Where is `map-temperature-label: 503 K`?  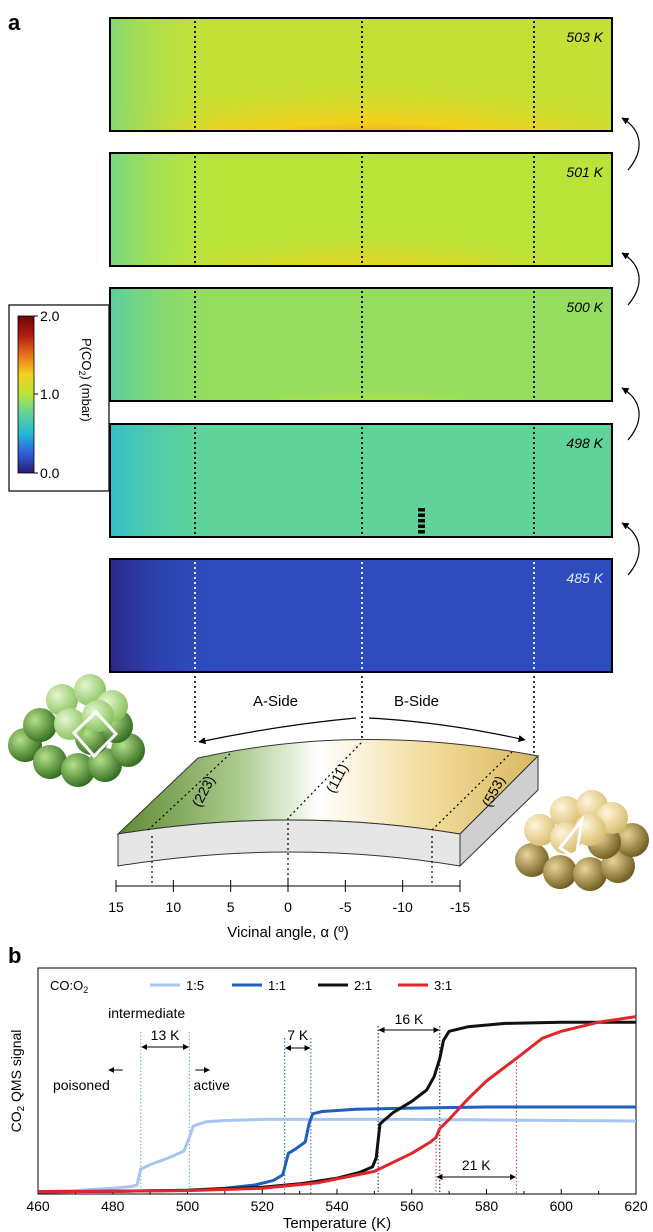 map-temperature-label: 503 K is located at coordinates (584, 37).